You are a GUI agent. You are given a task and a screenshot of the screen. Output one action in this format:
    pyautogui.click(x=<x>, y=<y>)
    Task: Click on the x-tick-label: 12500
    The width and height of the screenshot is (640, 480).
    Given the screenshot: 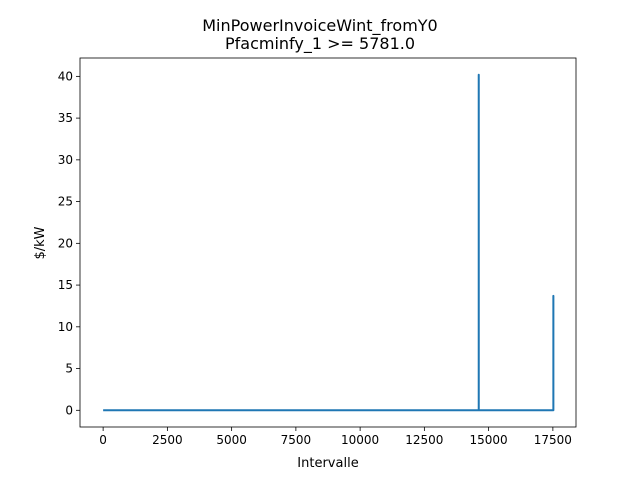 What is the action you would take?
    pyautogui.click(x=424, y=440)
    